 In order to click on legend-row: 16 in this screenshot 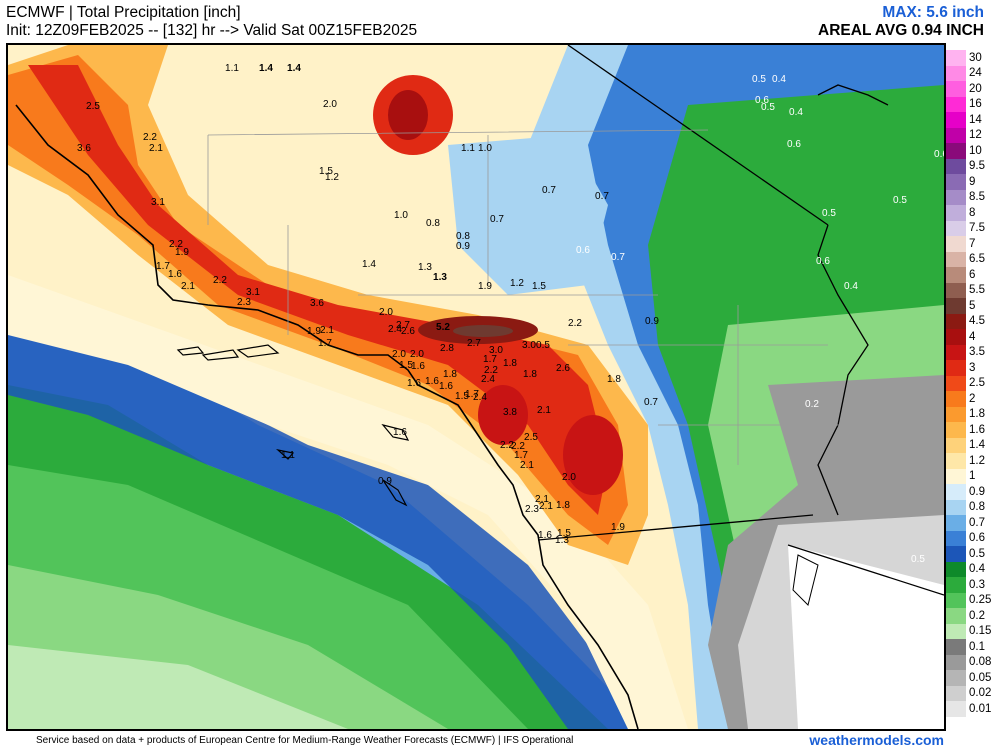, I will do `click(973, 104)`.